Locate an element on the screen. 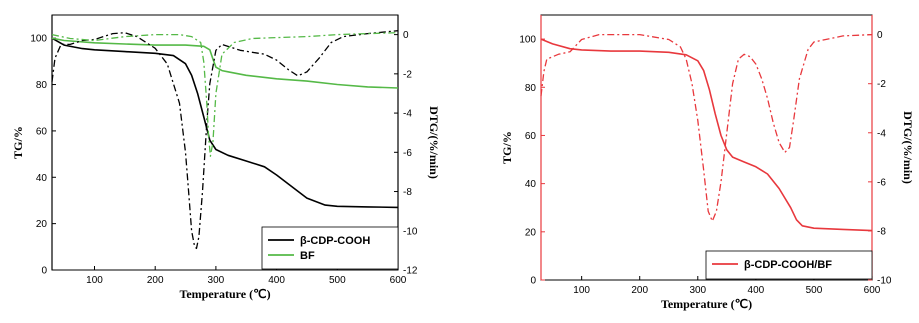  chart-left-x-tick-label: 500 is located at coordinates (337, 280).